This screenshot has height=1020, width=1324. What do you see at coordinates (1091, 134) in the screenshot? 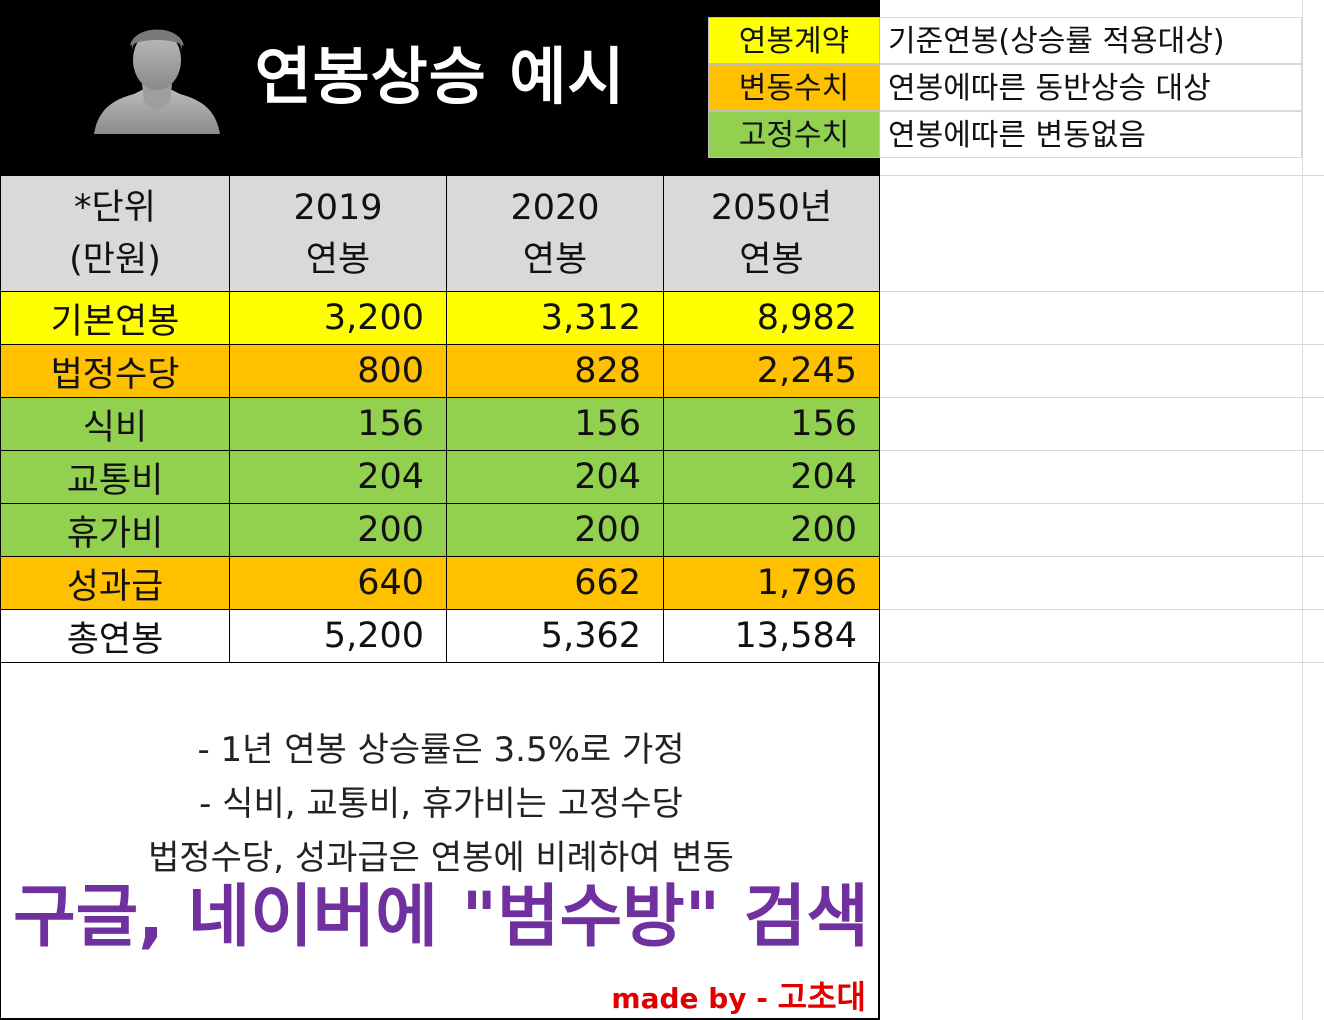
I see `legend-description: 연봉에따른 변동없음` at bounding box center [1091, 134].